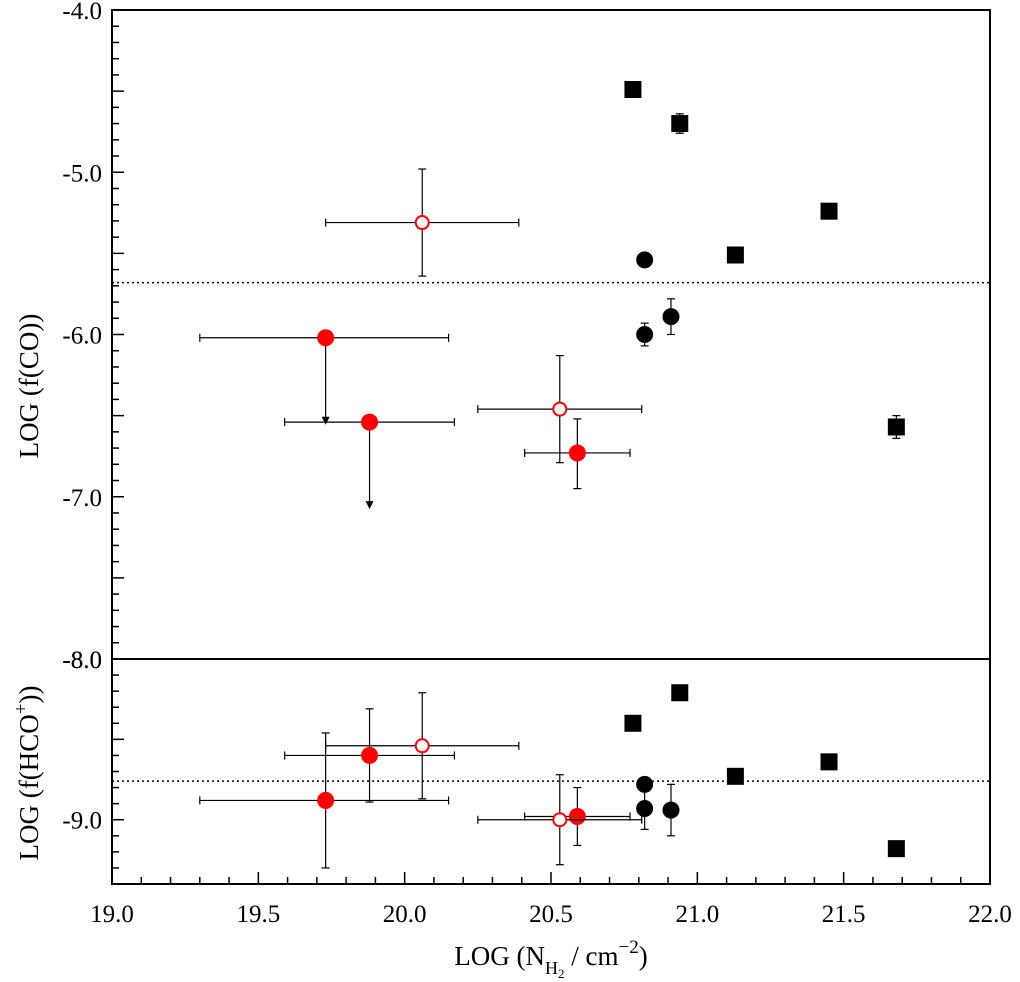  What do you see at coordinates (258, 914) in the screenshot?
I see `x-tick-label: 19.5` at bounding box center [258, 914].